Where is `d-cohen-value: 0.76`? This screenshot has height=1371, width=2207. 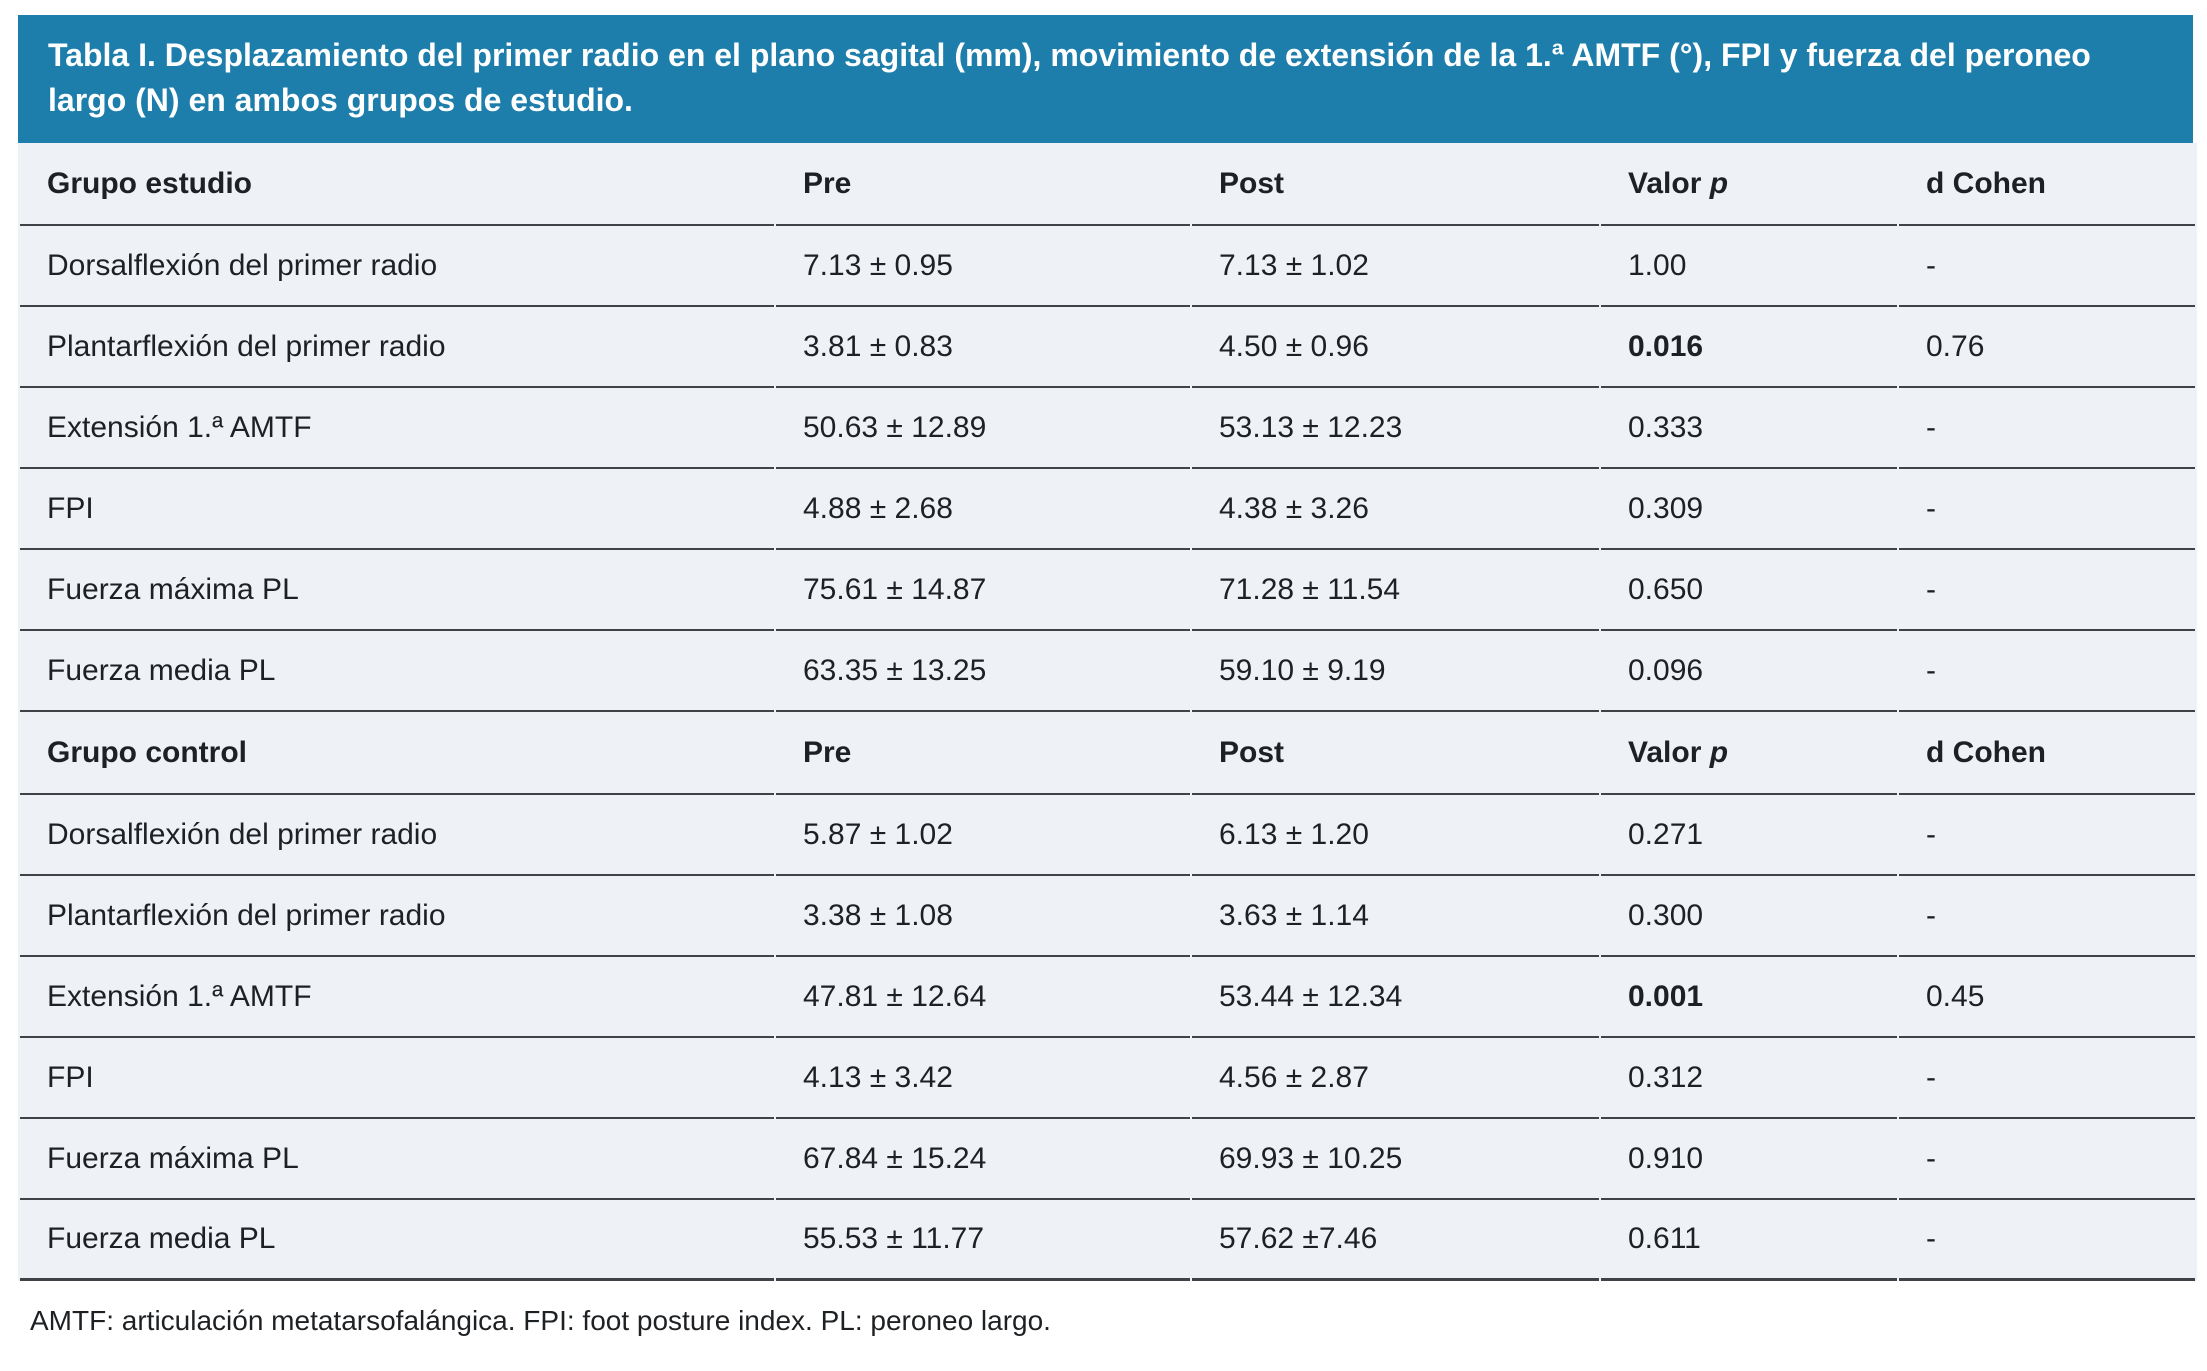
d-cohen-value: 0.76 is located at coordinates (2047, 347).